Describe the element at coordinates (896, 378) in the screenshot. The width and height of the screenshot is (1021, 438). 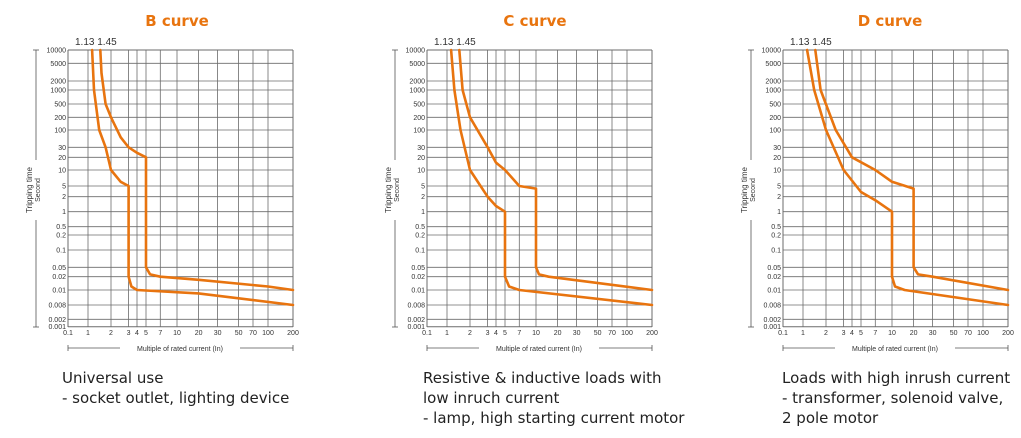
I see `desc-line: Loads with high inrush current` at that location.